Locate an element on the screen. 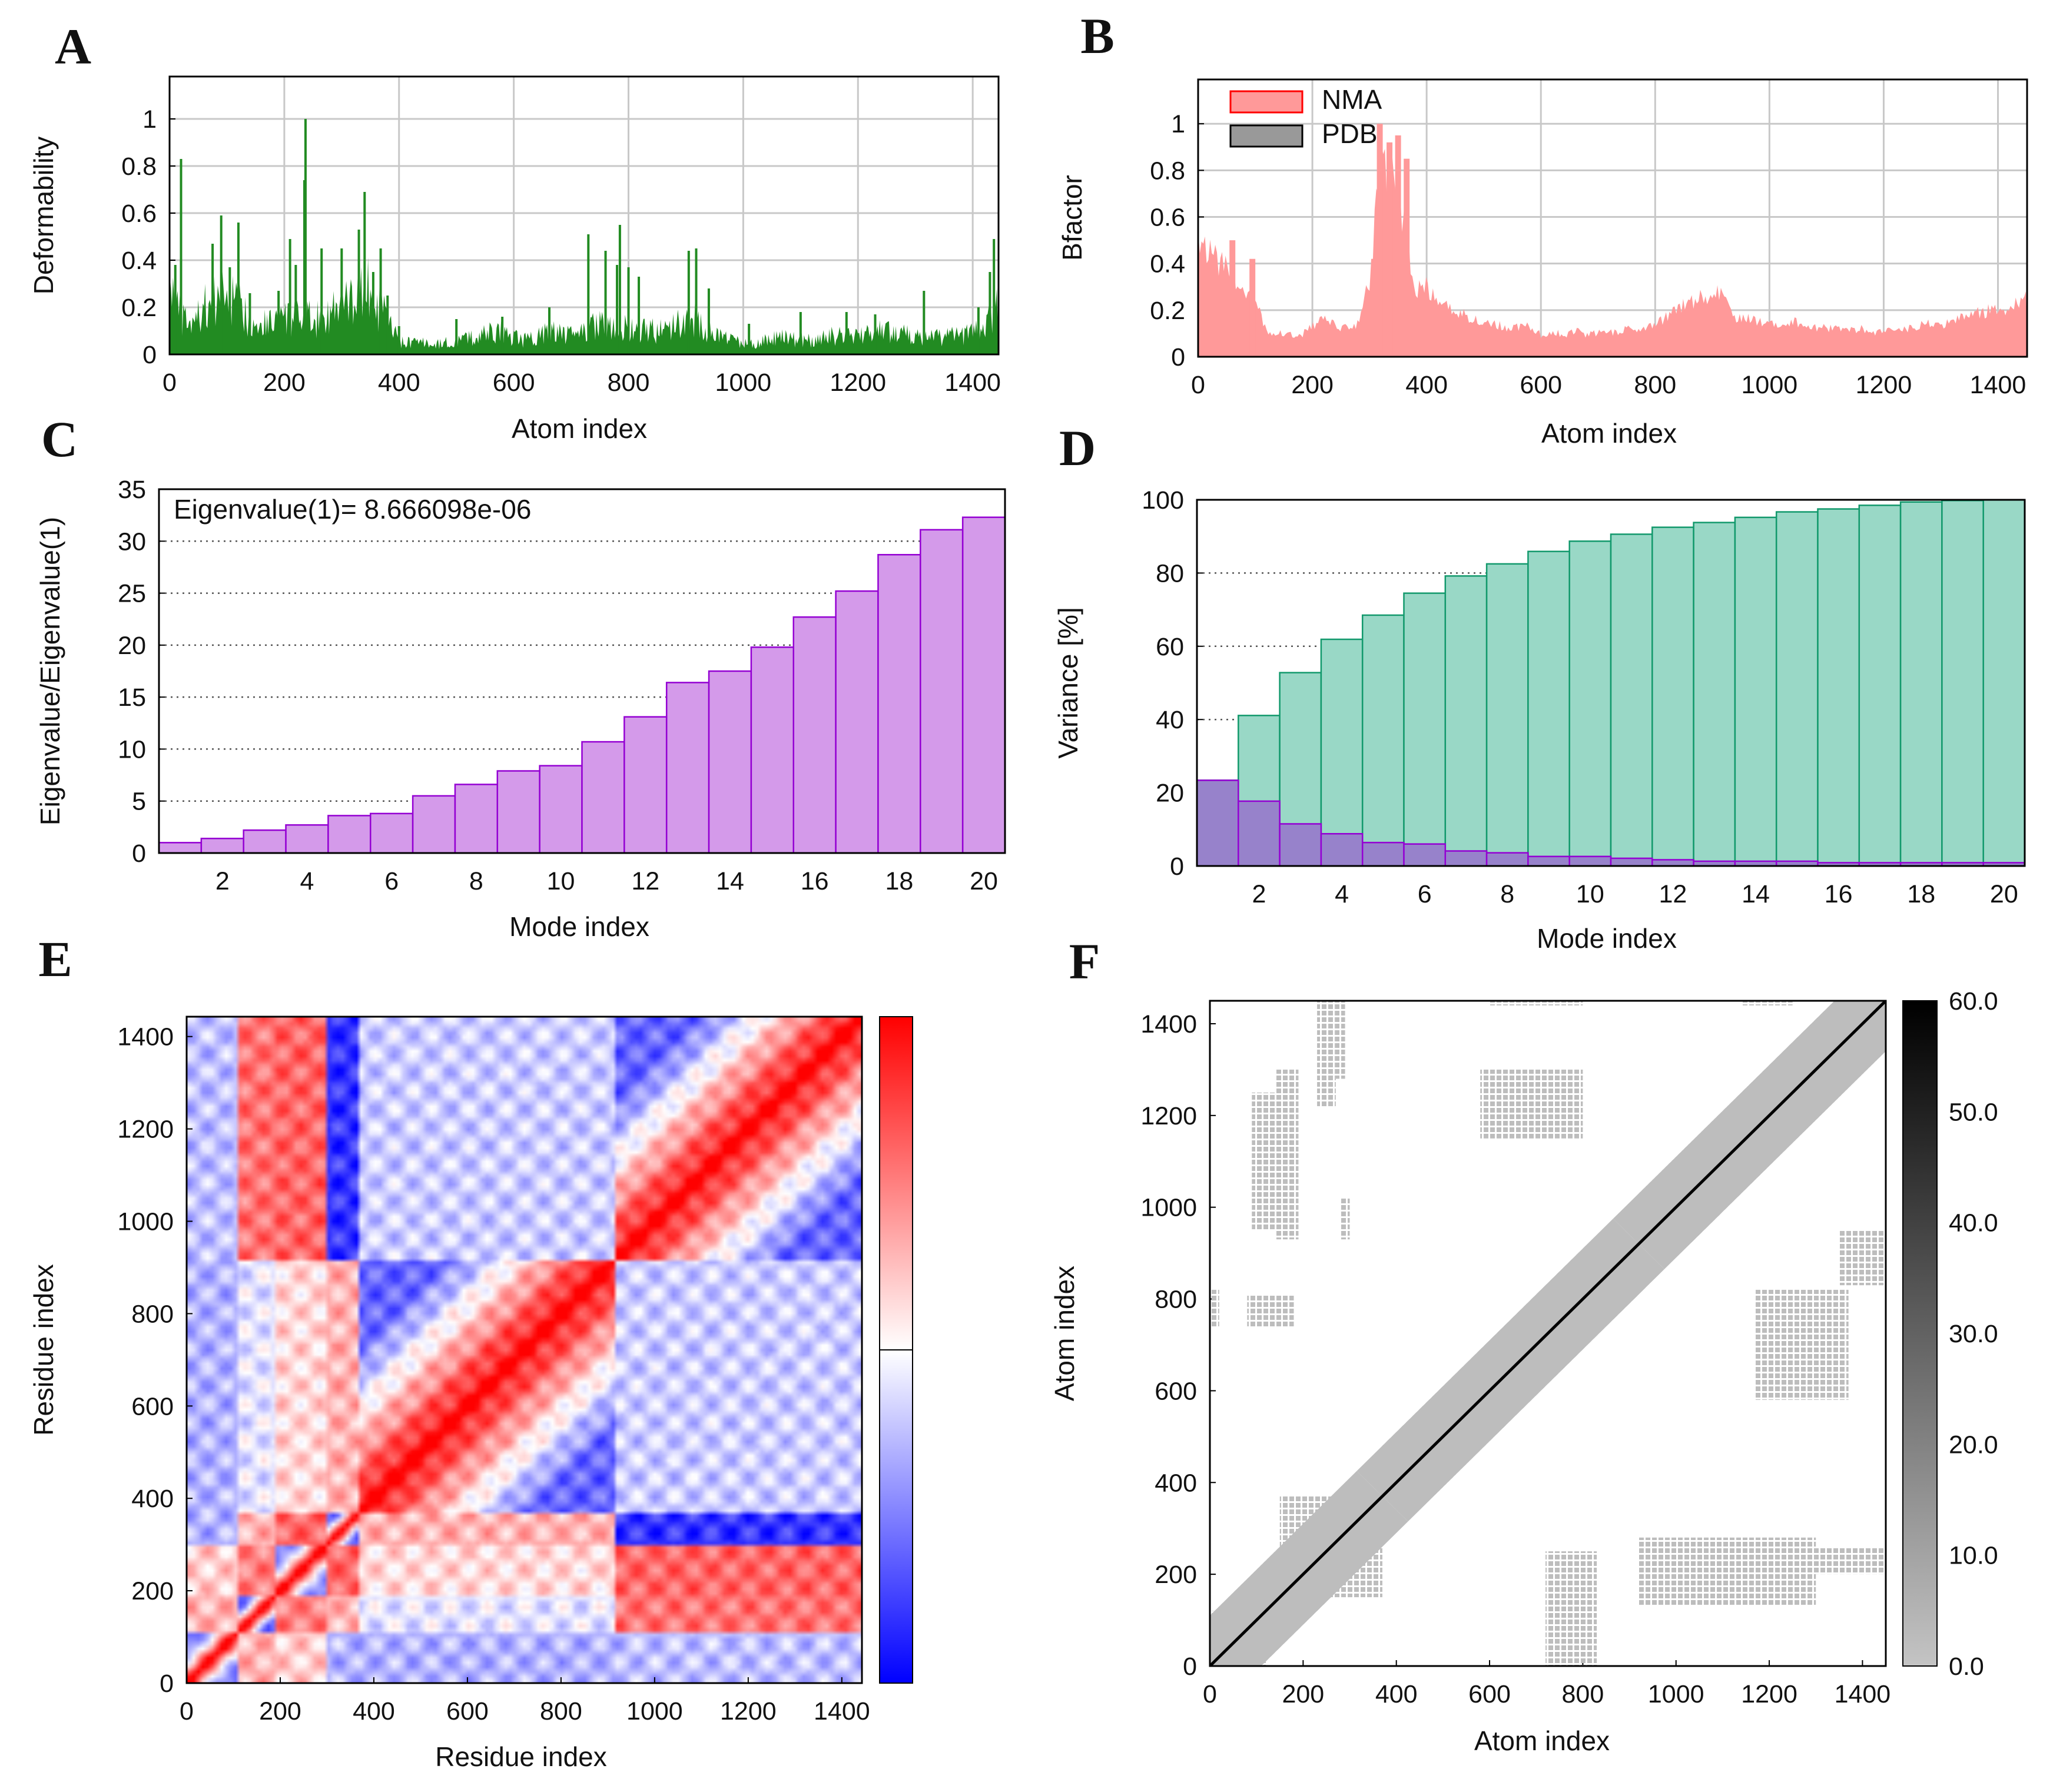 The image size is (2063, 1792). legend-label-nma: NMA is located at coordinates (1352, 99).